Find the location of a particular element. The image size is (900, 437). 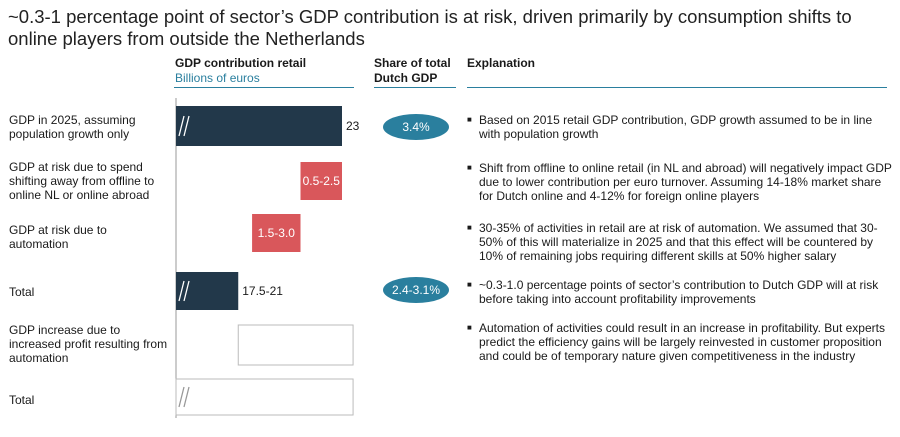

bar-value-label: 23 is located at coordinates (353, 126).